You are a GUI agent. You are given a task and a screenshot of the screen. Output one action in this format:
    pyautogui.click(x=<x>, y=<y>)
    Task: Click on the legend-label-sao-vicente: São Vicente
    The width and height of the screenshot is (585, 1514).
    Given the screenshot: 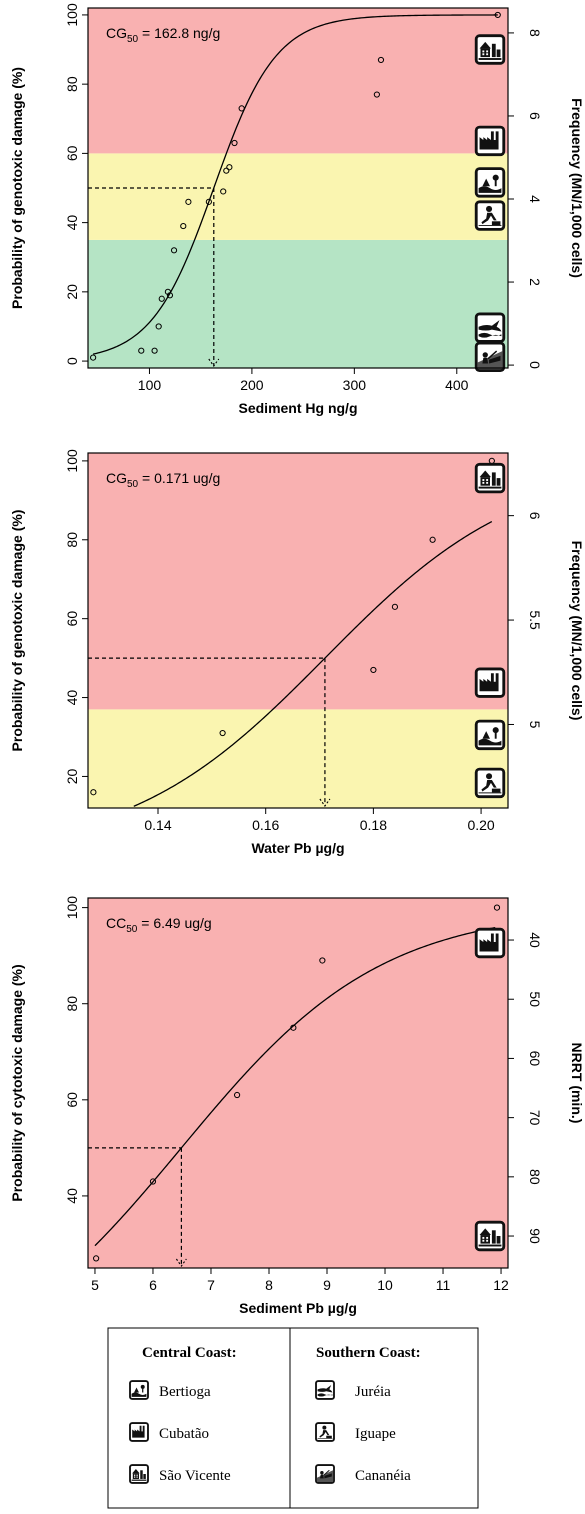 What is the action you would take?
    pyautogui.click(x=195, y=1476)
    